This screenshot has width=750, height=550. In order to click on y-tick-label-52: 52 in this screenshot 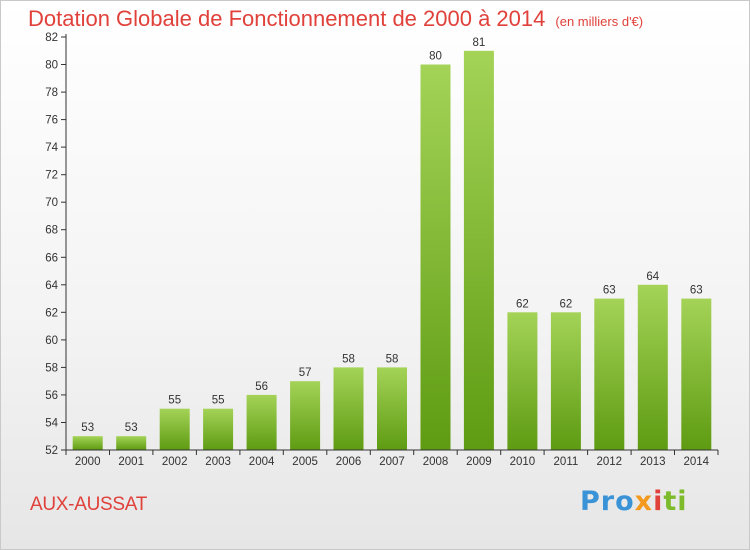, I will do `click(51, 451)`.